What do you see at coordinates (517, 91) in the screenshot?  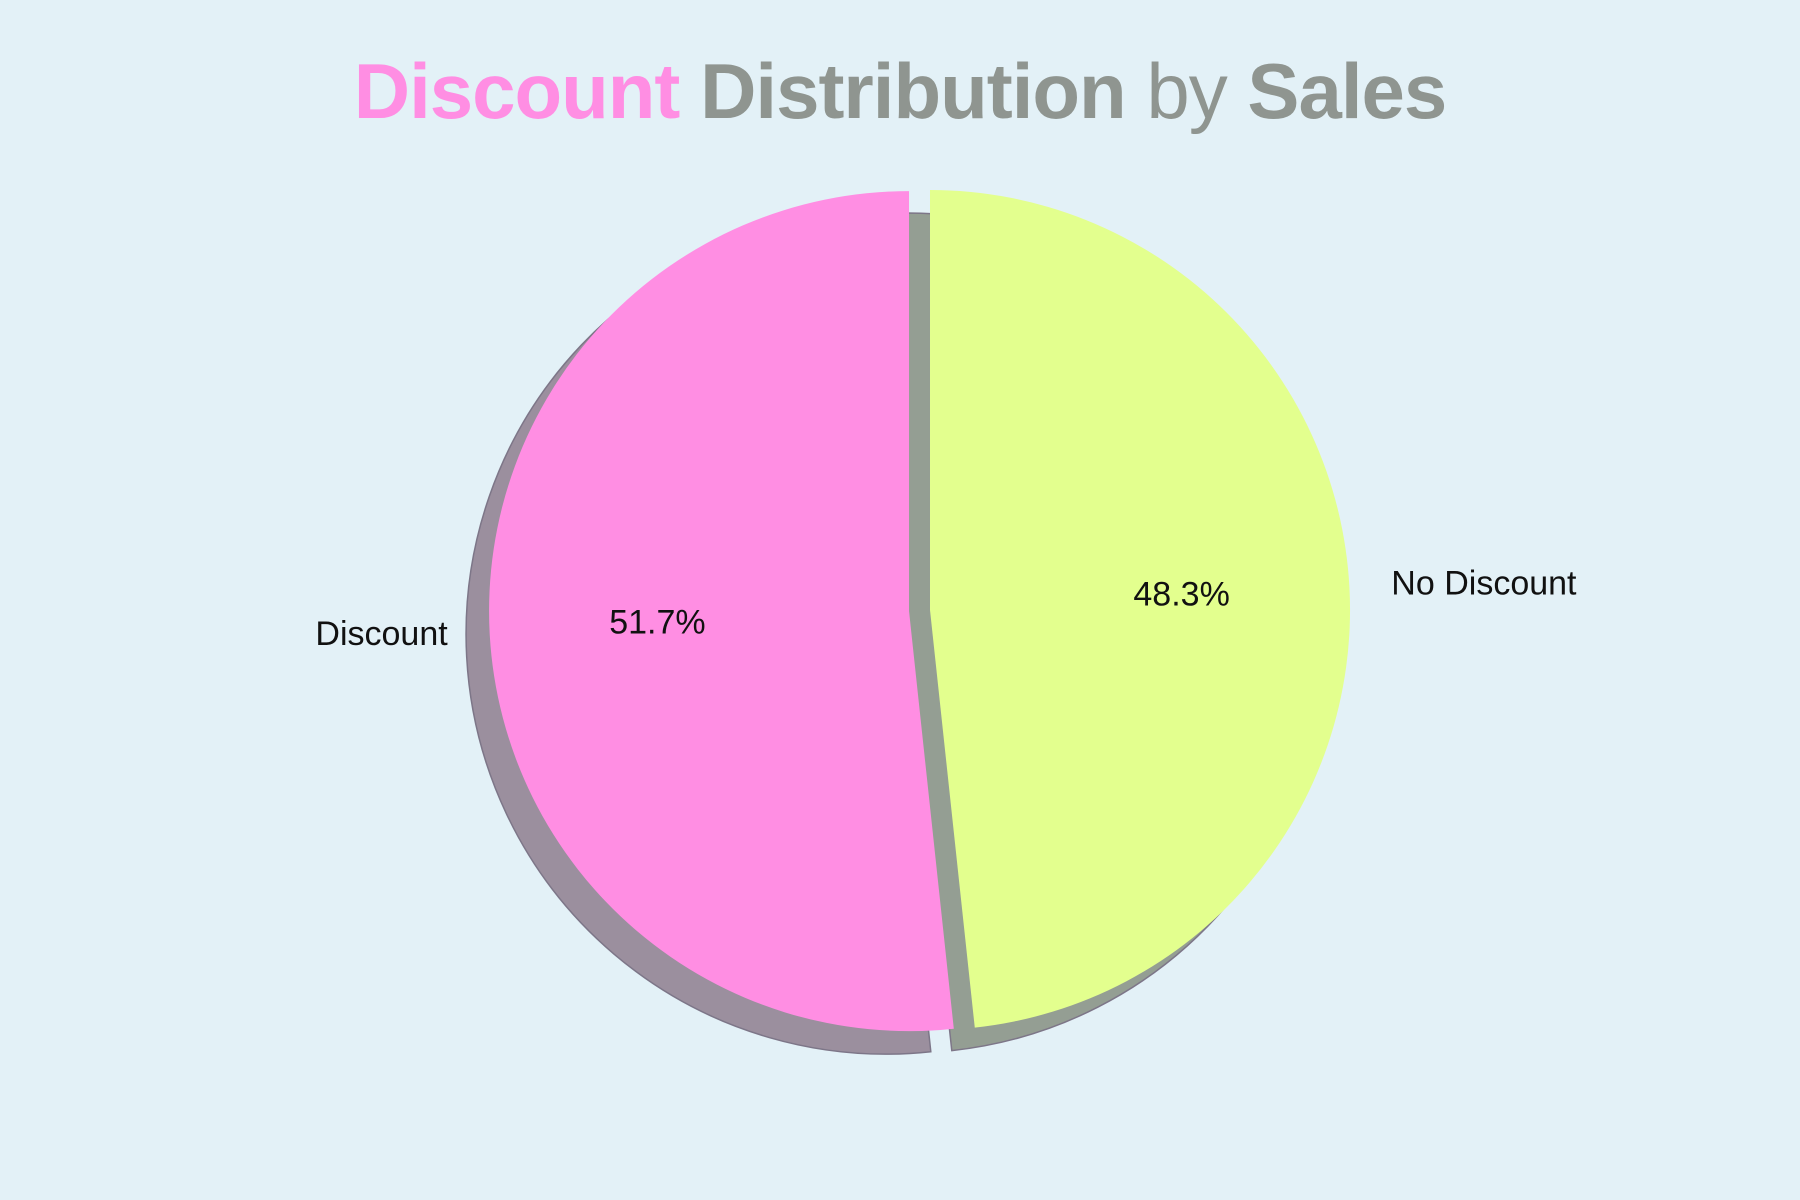 I see `title-word-discount: Discount` at bounding box center [517, 91].